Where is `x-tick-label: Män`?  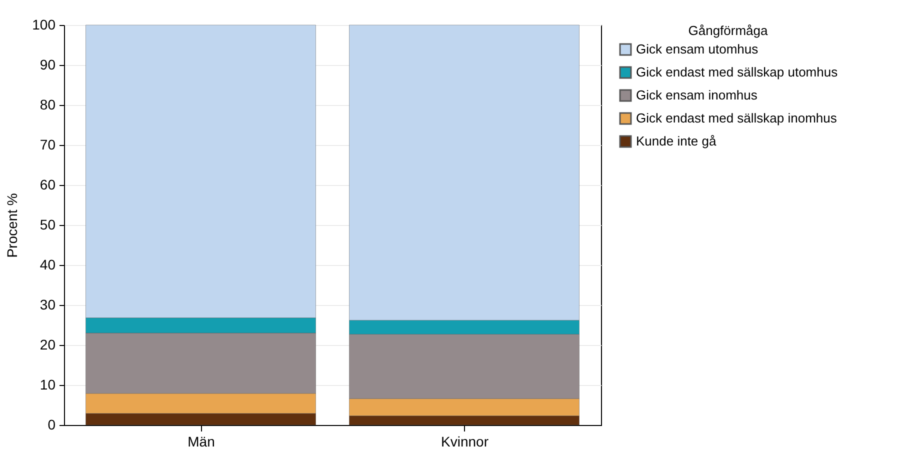
x-tick-label: Män is located at coordinates (201, 442).